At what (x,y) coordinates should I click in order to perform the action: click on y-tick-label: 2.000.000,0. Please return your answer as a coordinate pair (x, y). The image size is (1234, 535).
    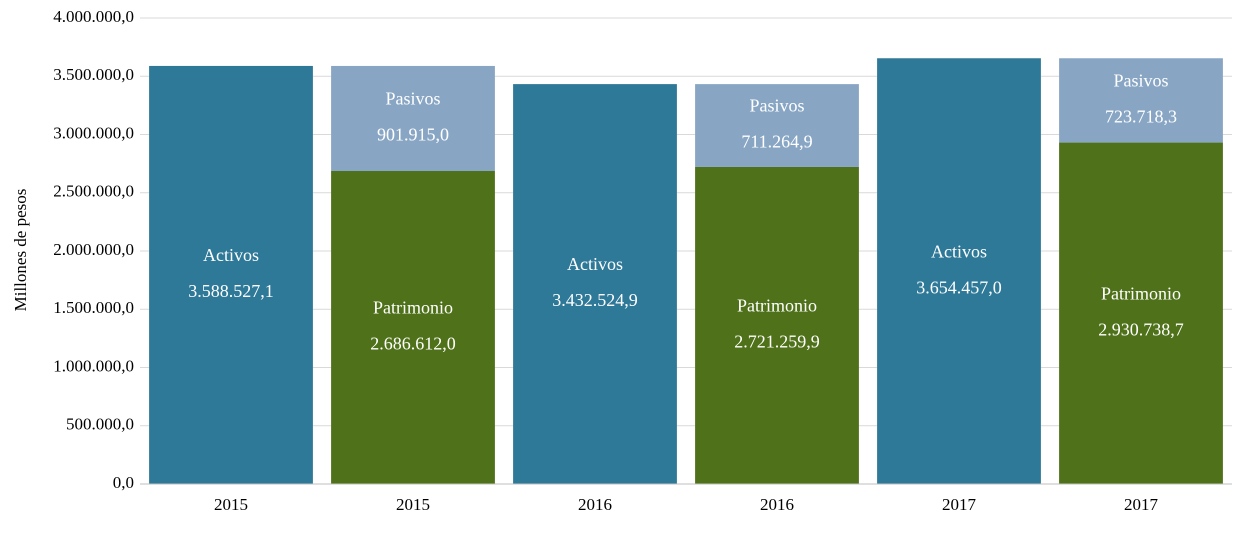
    Looking at the image, I should click on (93, 249).